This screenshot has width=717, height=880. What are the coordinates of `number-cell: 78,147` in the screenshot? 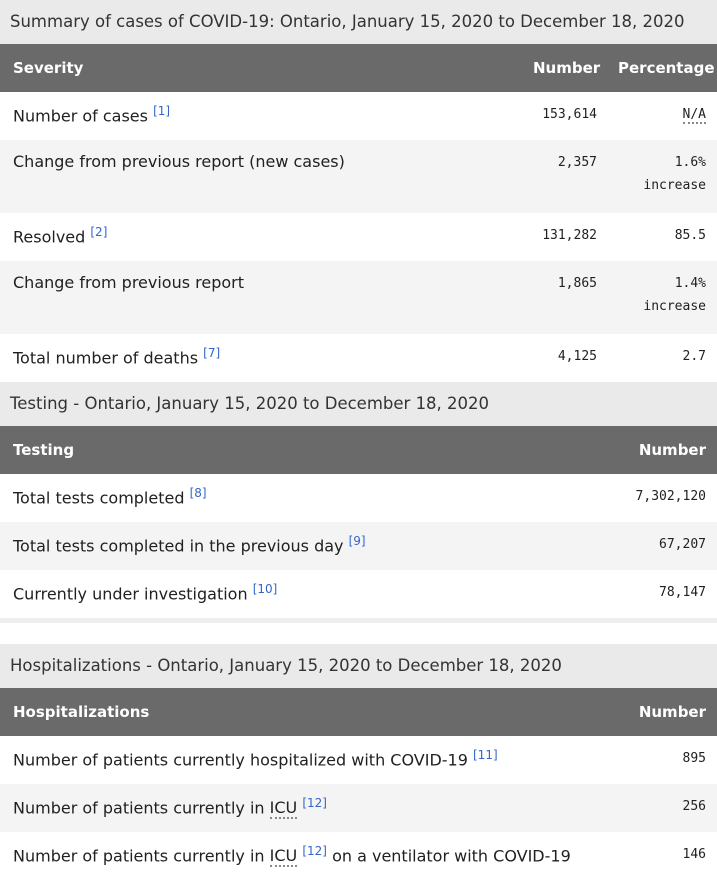 It's located at (682, 592).